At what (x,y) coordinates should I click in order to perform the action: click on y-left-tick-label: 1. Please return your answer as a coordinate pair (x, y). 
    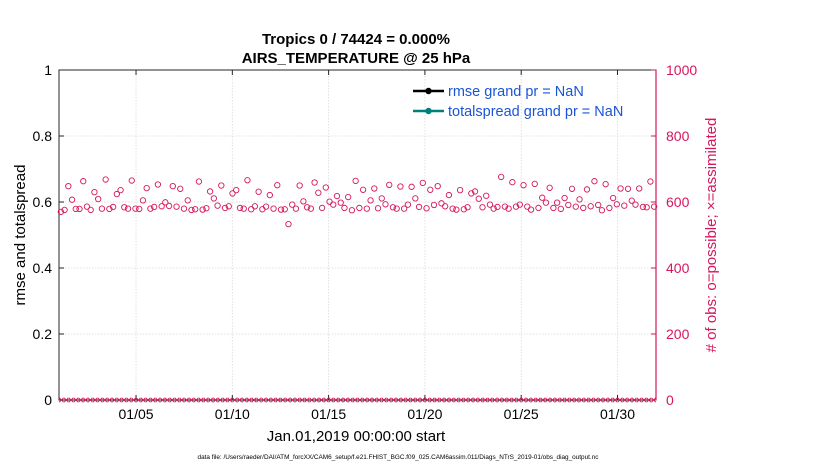
    Looking at the image, I should click on (48, 70).